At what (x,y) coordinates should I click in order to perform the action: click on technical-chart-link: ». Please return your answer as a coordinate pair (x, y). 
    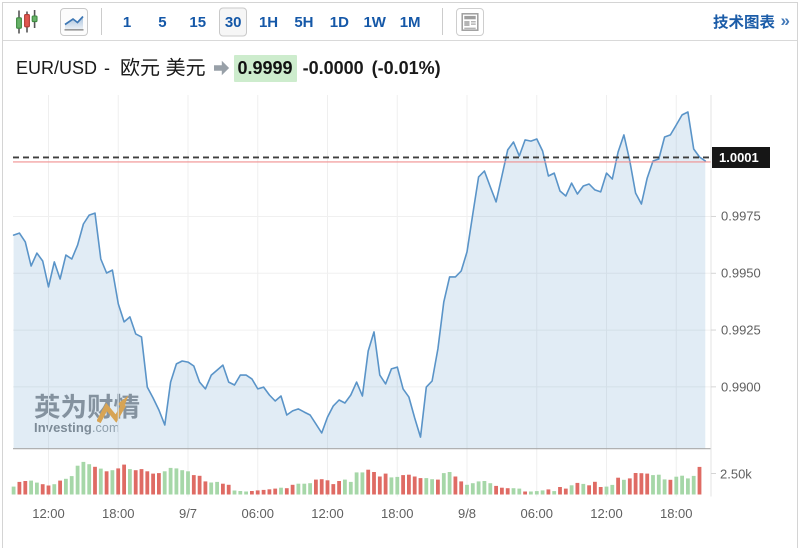
    Looking at the image, I should click on (751, 22).